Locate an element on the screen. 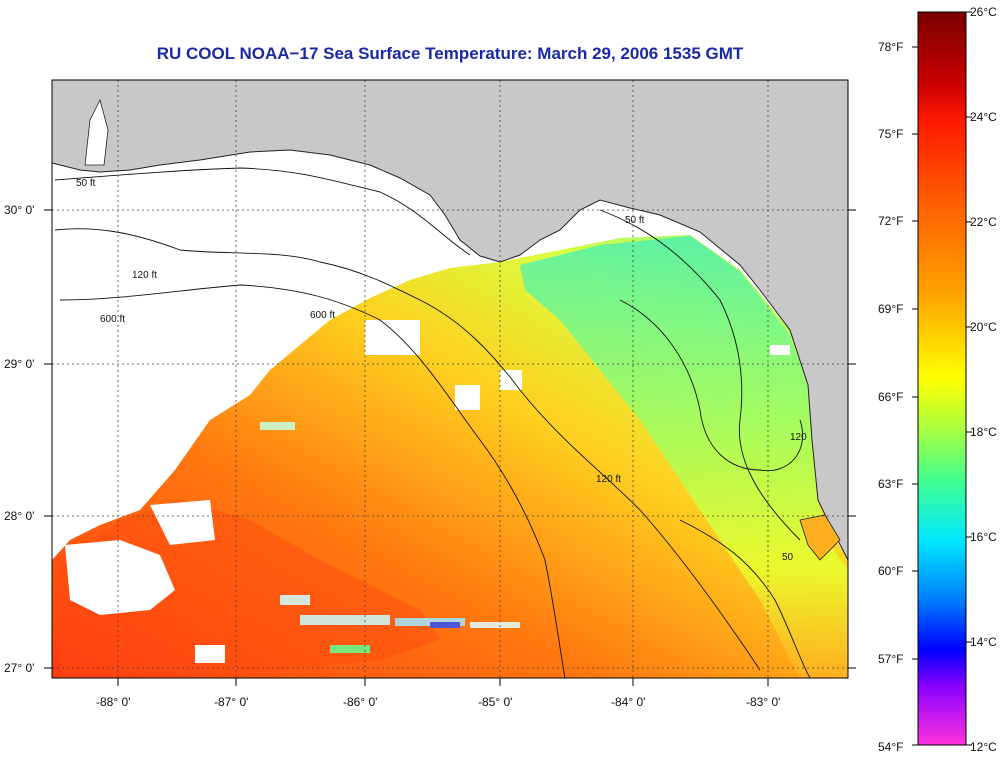 The height and width of the screenshot is (761, 1008). colorbar-ticks is located at coordinates (942, 378).